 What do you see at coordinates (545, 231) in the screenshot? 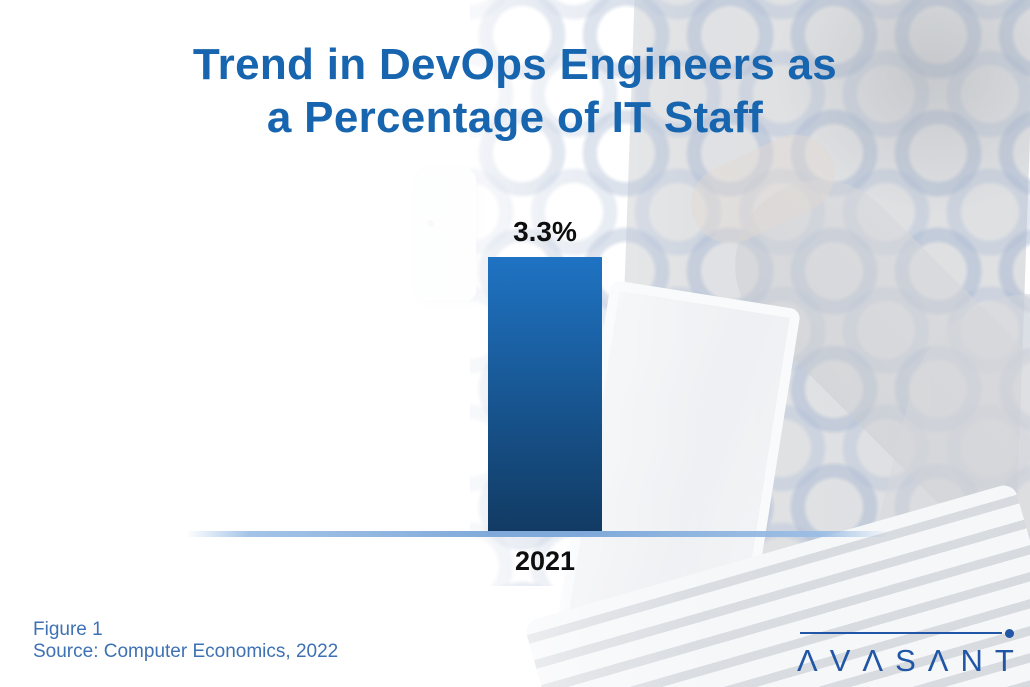
I see `bar-value-label: 3.3%` at bounding box center [545, 231].